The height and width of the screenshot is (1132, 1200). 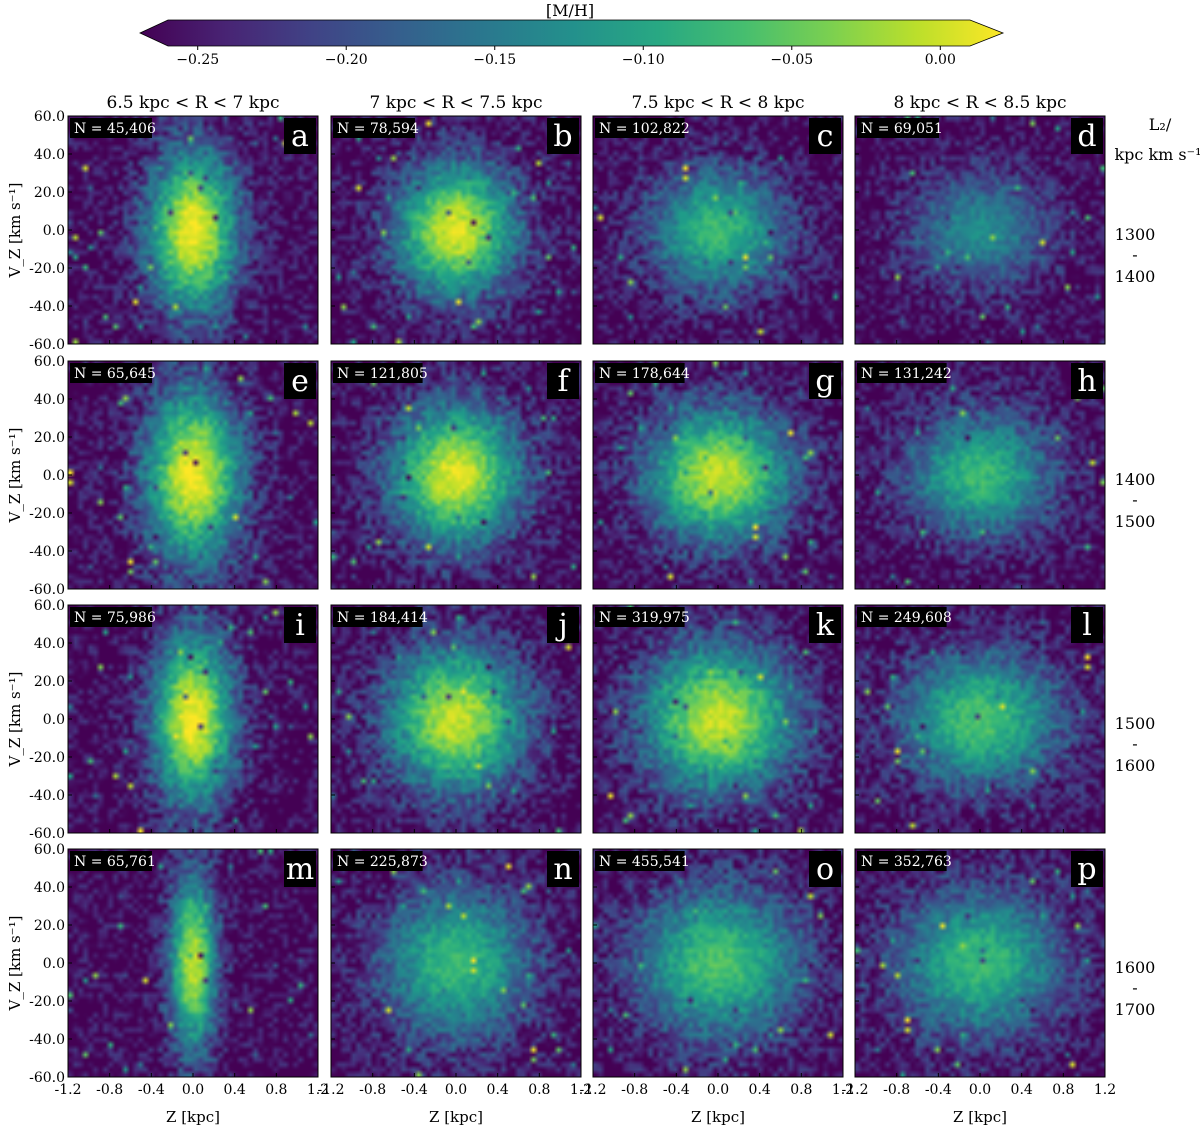 I want to click on colorbar-tick-label: −0.20, so click(x=346, y=60).